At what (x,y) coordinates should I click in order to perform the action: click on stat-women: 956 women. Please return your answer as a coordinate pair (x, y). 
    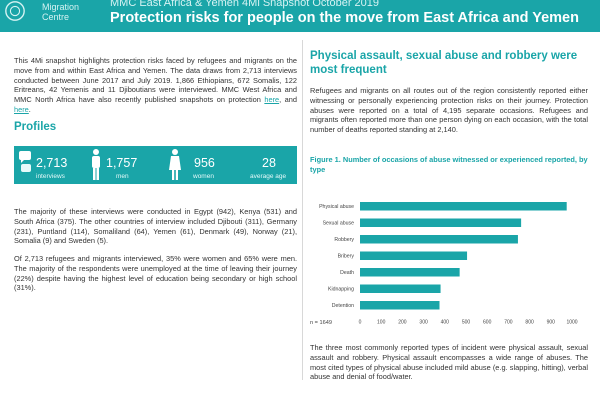
    Looking at the image, I should click on (199, 165).